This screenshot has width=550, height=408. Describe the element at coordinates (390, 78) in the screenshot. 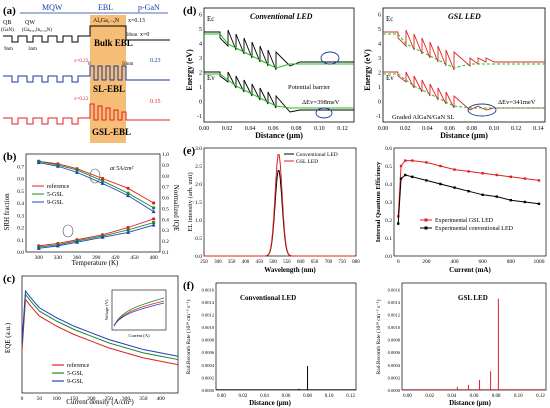

I see `ev-right: Ev` at that location.